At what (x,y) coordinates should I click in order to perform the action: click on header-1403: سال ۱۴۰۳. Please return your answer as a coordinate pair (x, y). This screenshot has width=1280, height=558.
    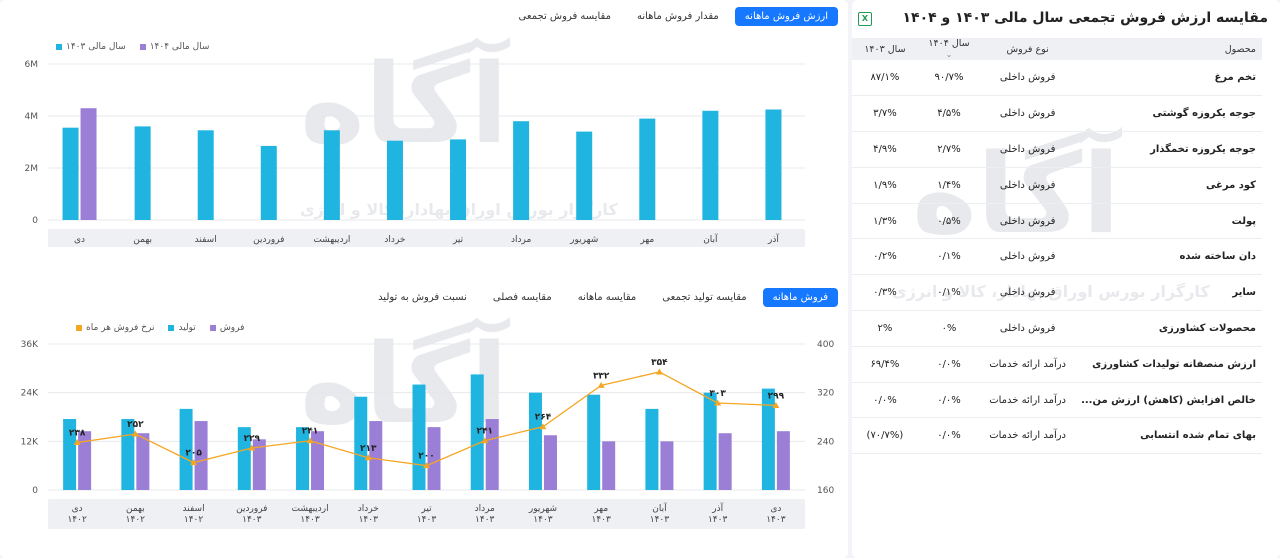
    Looking at the image, I should click on (885, 49).